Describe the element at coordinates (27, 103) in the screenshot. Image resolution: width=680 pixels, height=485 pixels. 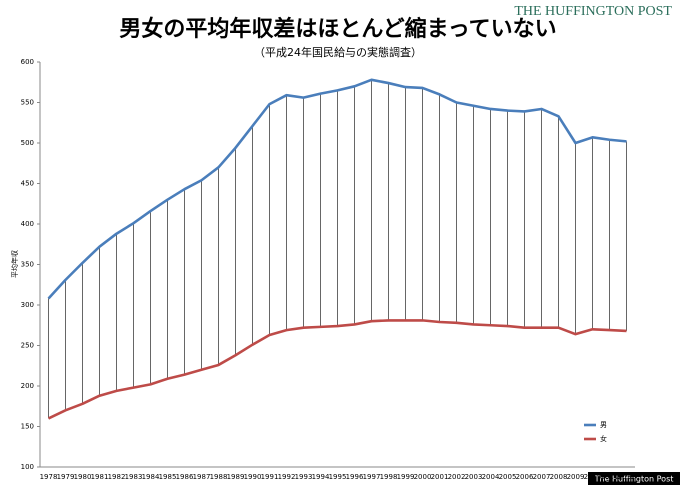
I see `y-tick-label: 550` at that location.